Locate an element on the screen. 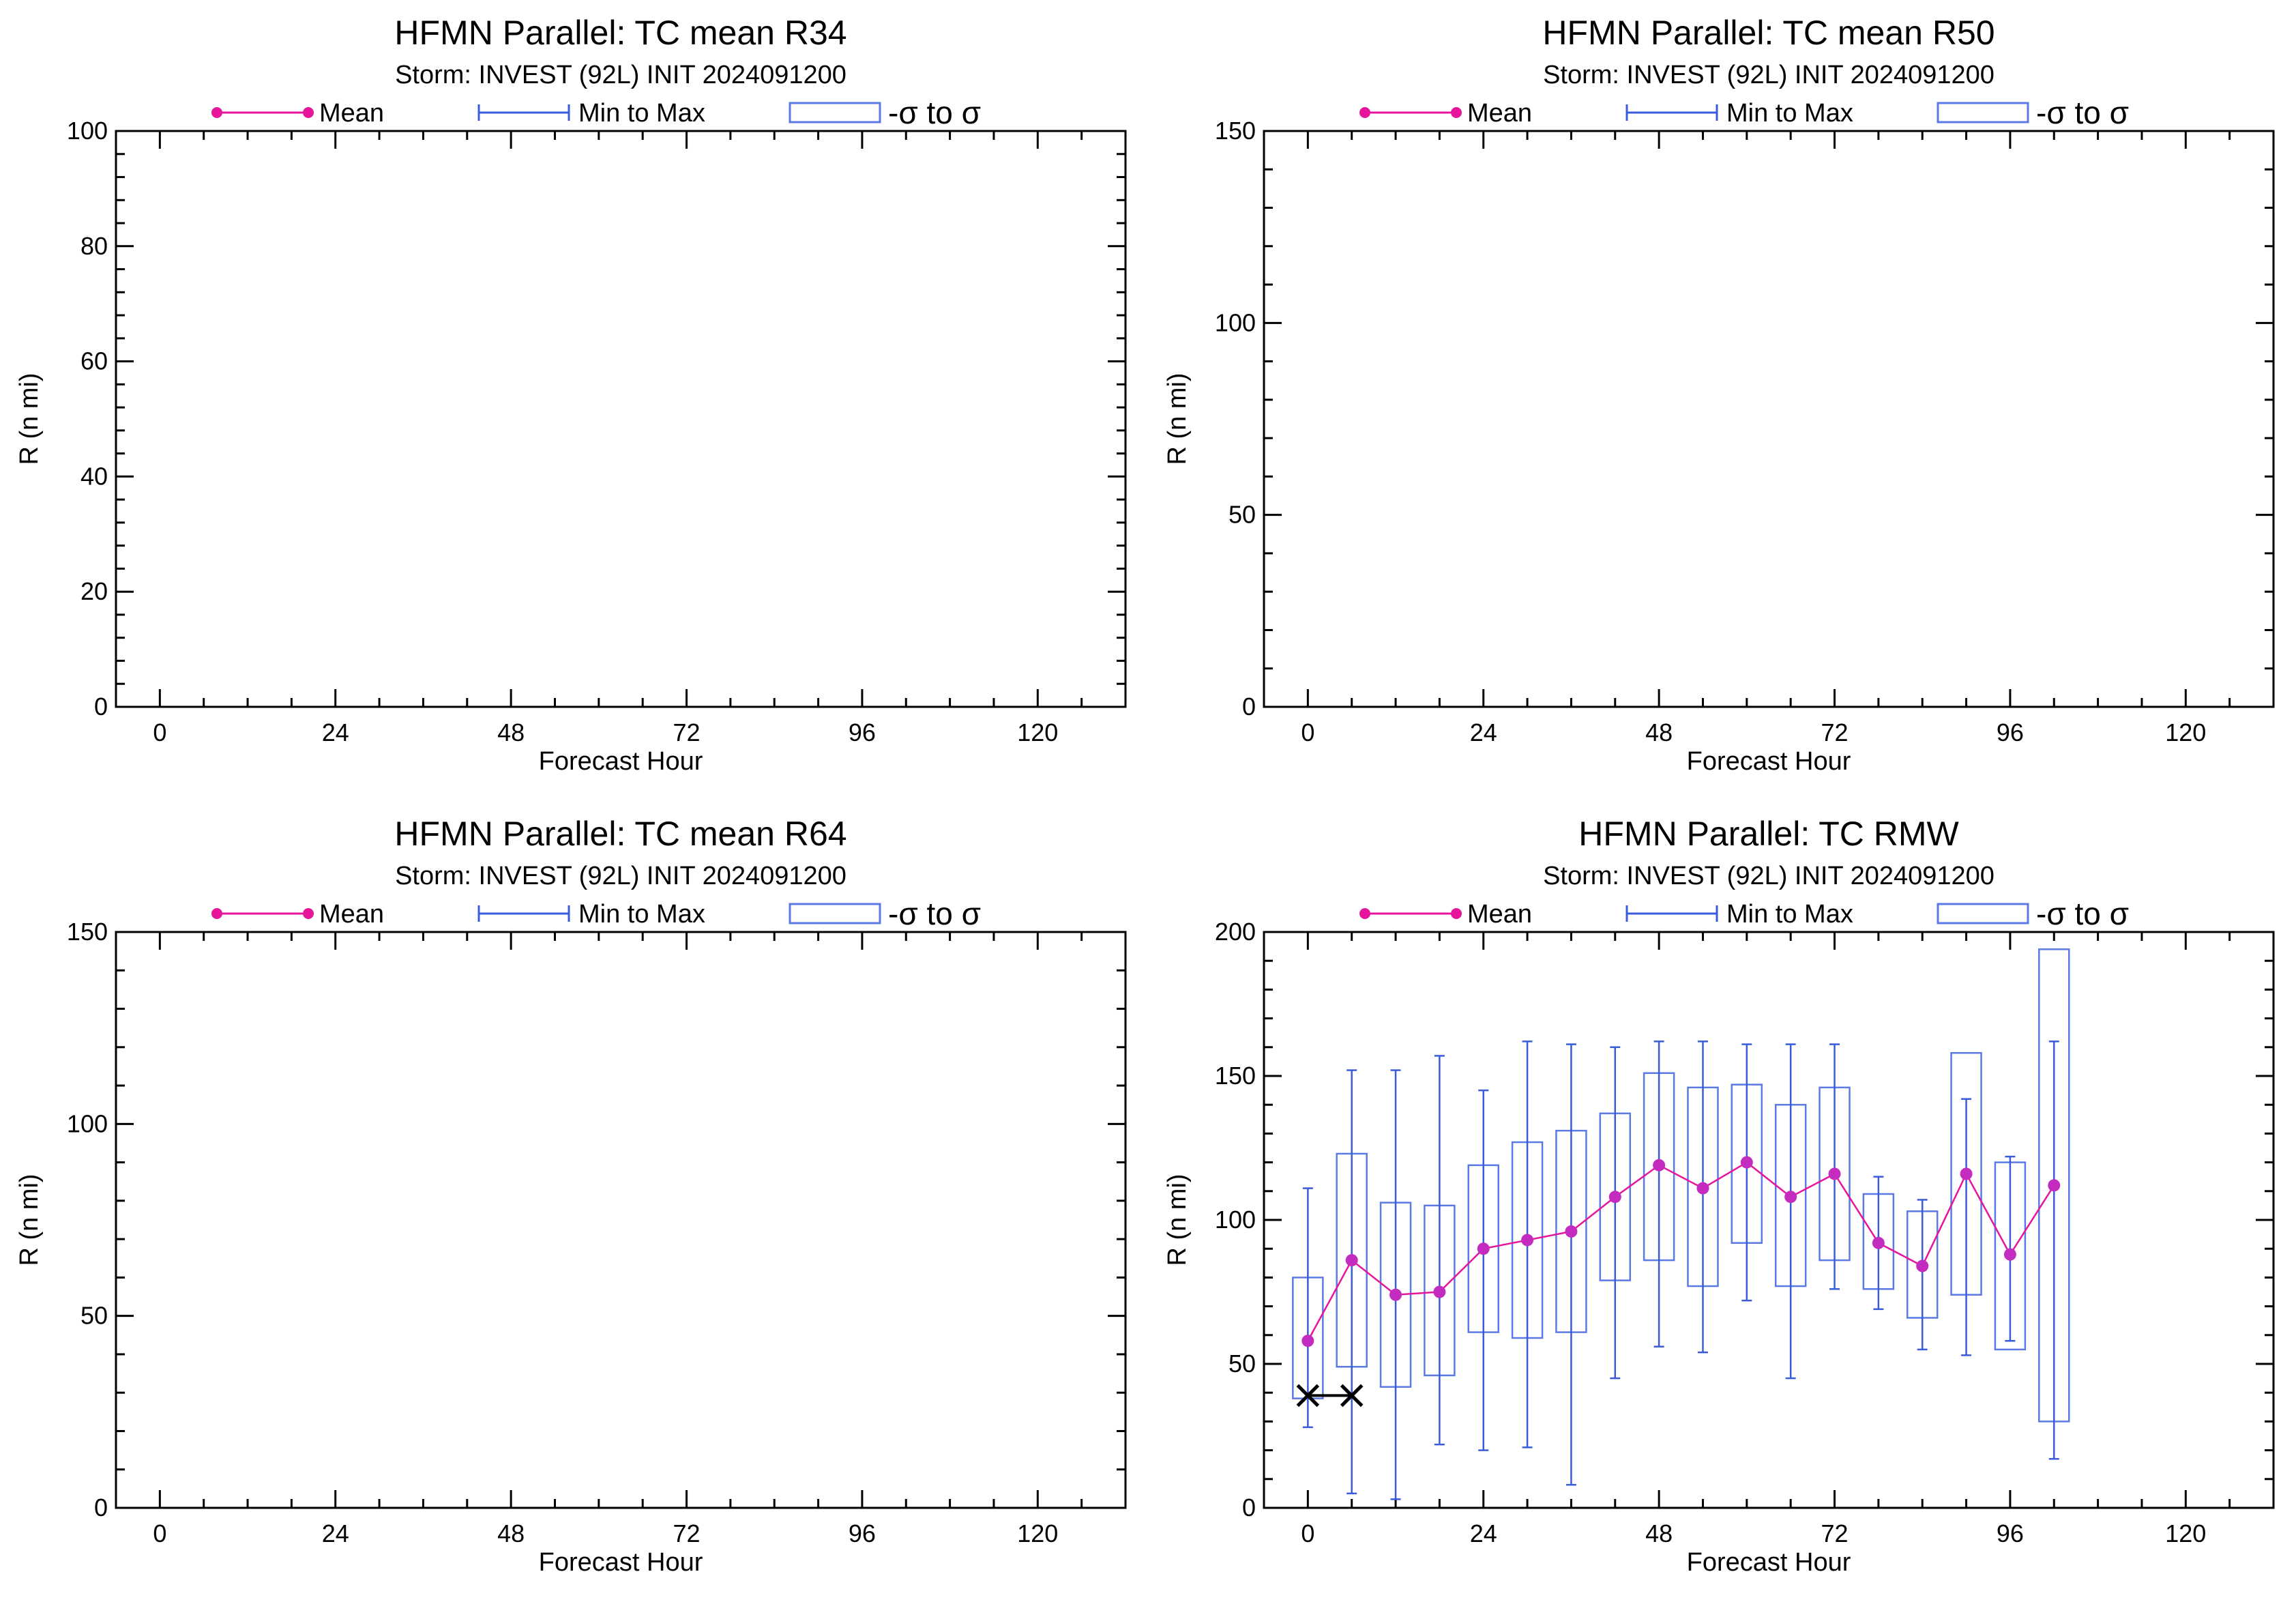 The width and height of the screenshot is (2296, 1602). observed-series is located at coordinates (1330, 1396).